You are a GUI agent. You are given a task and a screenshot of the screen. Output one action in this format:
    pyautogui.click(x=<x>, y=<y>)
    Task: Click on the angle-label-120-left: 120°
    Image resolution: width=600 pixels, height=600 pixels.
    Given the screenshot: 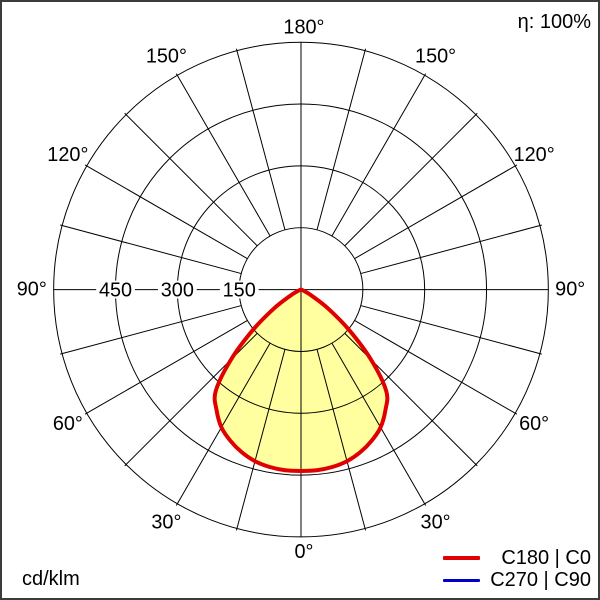 What is the action you would take?
    pyautogui.click(x=67, y=155)
    